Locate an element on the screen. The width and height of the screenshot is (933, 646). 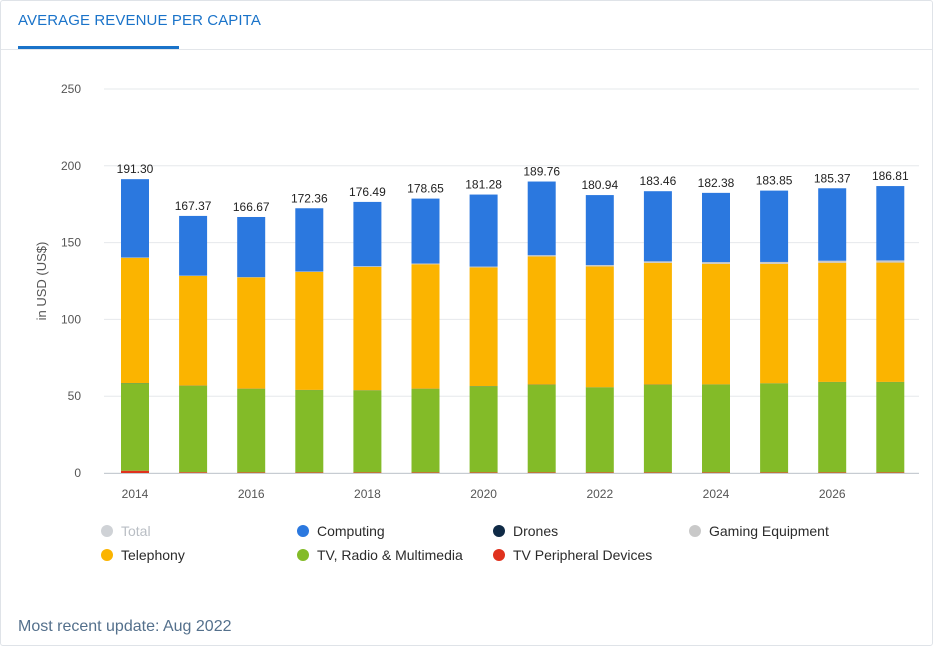
total-data-label: 191.30 is located at coordinates (135, 169).